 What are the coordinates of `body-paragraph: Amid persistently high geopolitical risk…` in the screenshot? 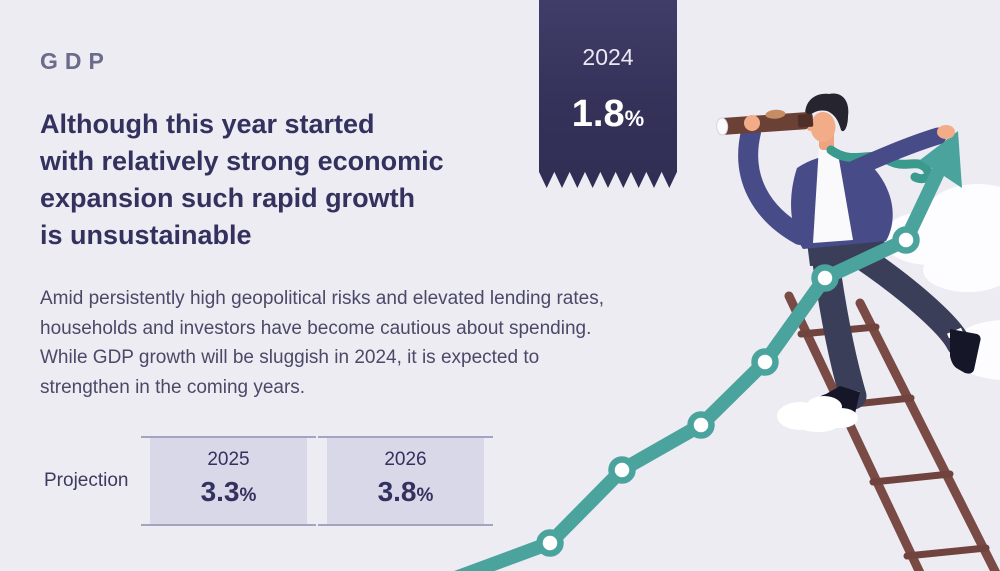 It's located at (322, 343).